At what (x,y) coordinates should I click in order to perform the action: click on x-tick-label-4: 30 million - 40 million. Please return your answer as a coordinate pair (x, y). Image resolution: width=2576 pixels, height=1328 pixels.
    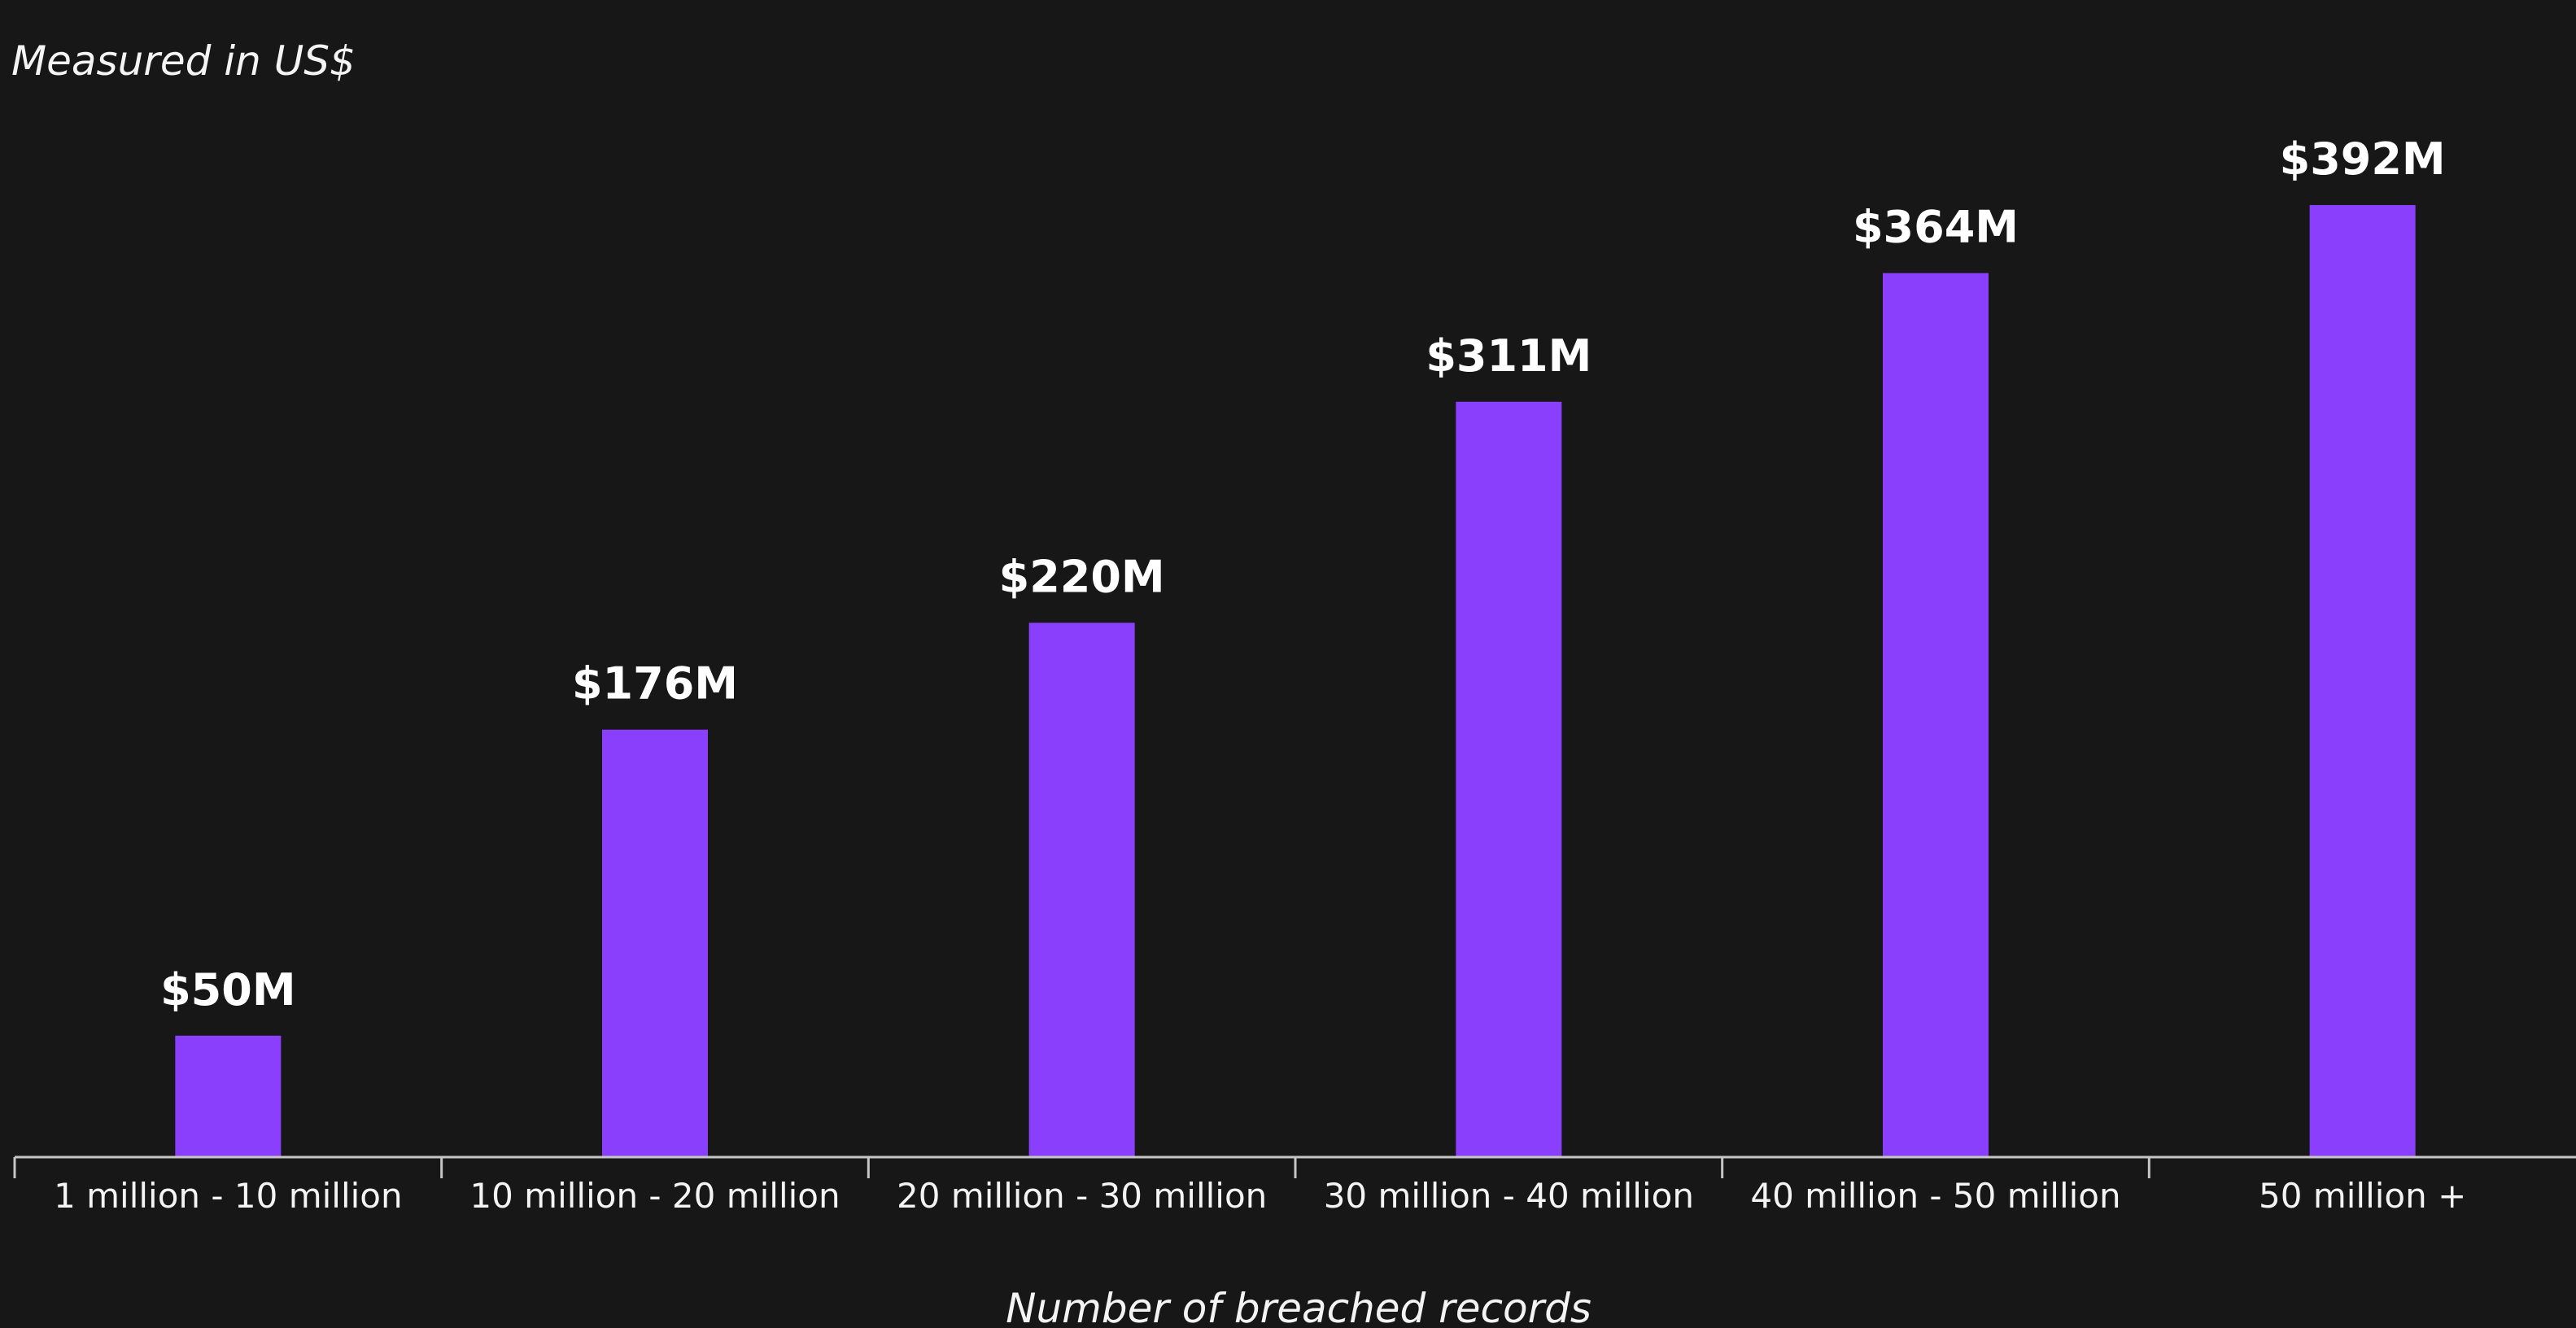
    Looking at the image, I should click on (1509, 1196).